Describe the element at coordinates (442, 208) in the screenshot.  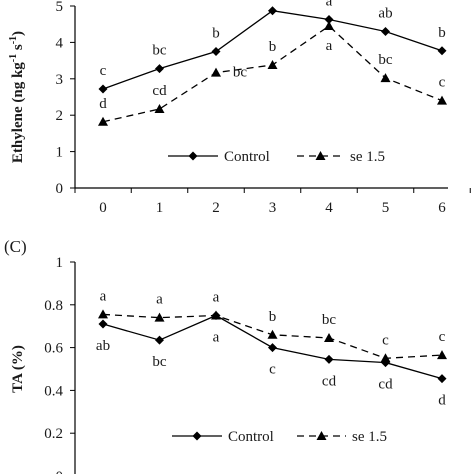
I see `x-tick-label: 6` at that location.